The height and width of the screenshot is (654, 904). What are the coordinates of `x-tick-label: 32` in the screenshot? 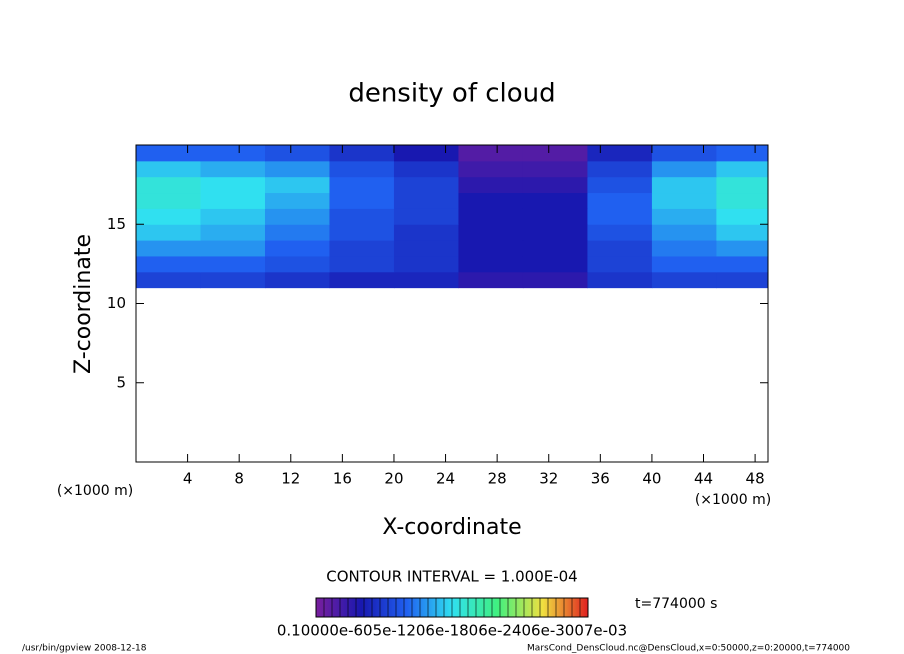 It's located at (548, 479).